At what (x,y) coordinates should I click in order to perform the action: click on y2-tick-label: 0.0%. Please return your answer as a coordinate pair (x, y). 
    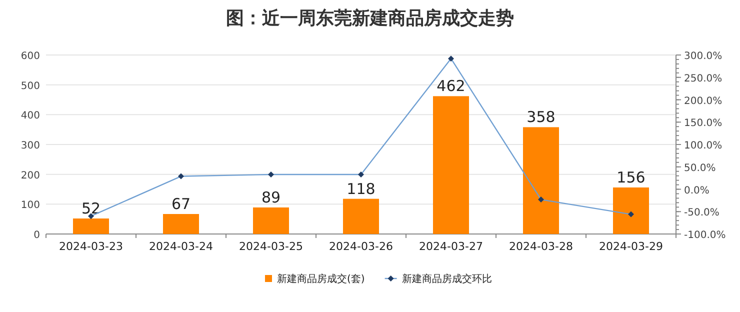
    Looking at the image, I should click on (697, 190).